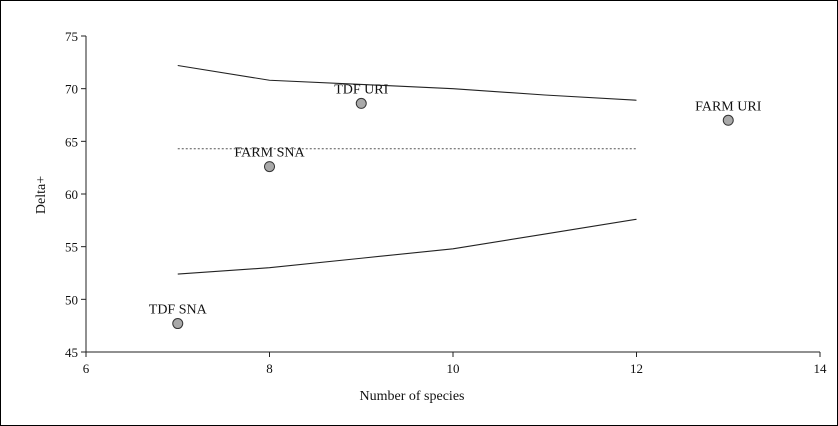 Image resolution: width=838 pixels, height=426 pixels. Describe the element at coordinates (728, 106) in the screenshot. I see `data-point-label: FARM URI` at that location.